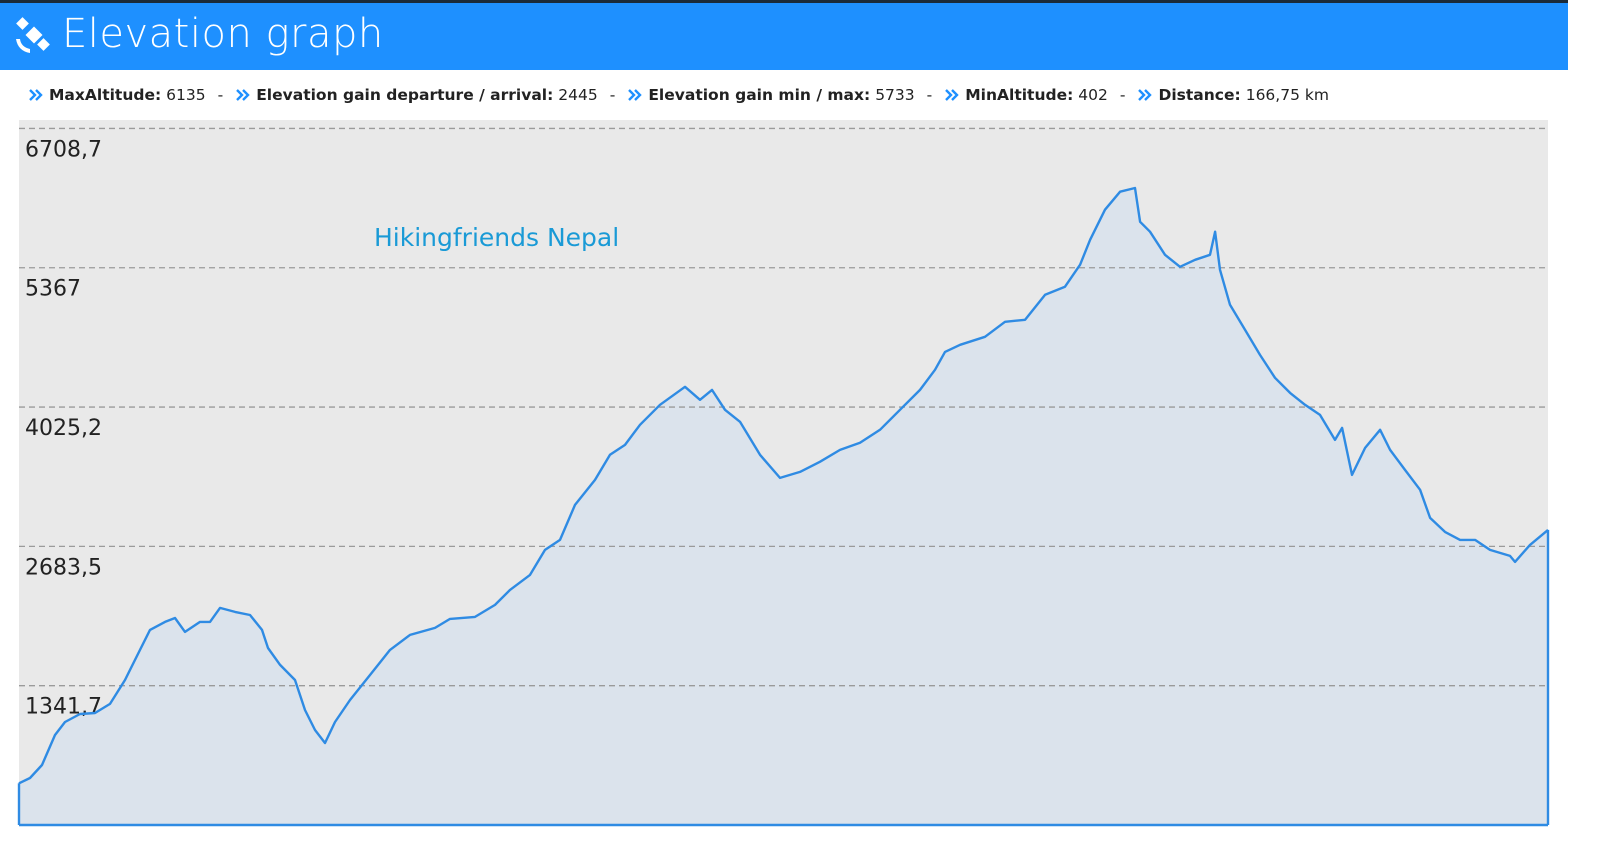 This screenshot has width=1600, height=862. I want to click on stat-value: 402, so click(1093, 95).